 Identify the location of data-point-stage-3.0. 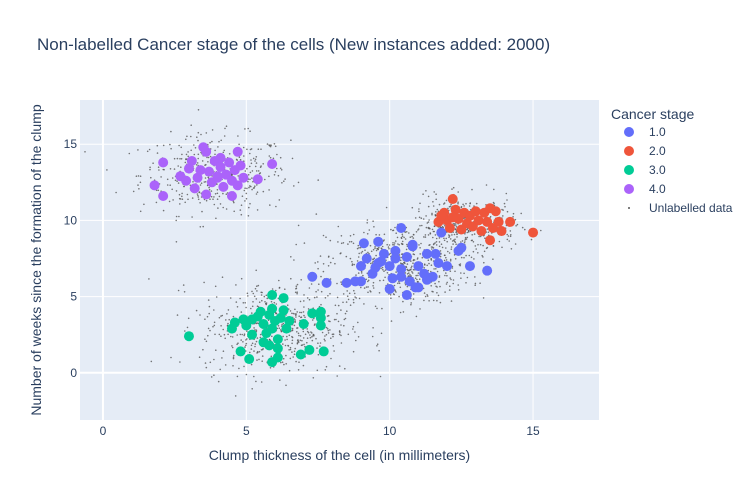
(312, 313).